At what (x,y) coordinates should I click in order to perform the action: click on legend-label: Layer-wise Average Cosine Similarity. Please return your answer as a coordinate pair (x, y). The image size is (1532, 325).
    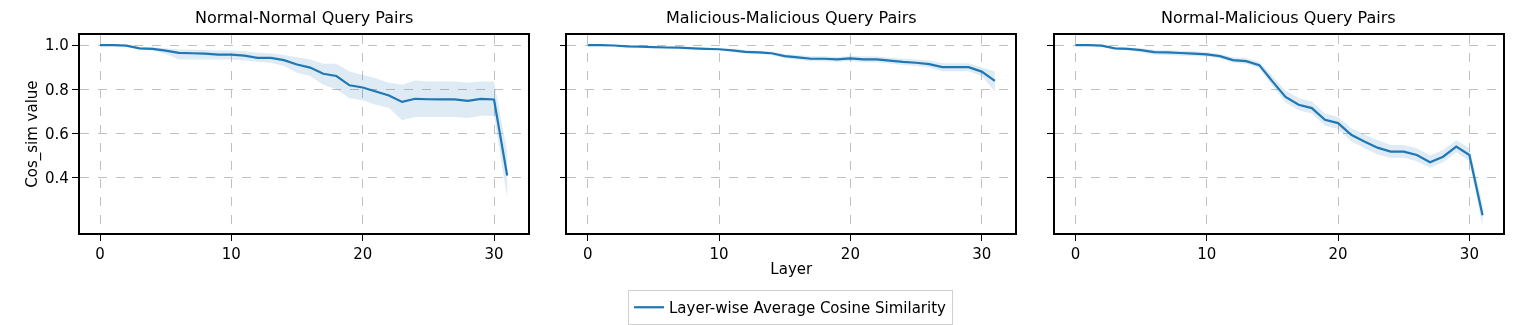
    Looking at the image, I should click on (808, 308).